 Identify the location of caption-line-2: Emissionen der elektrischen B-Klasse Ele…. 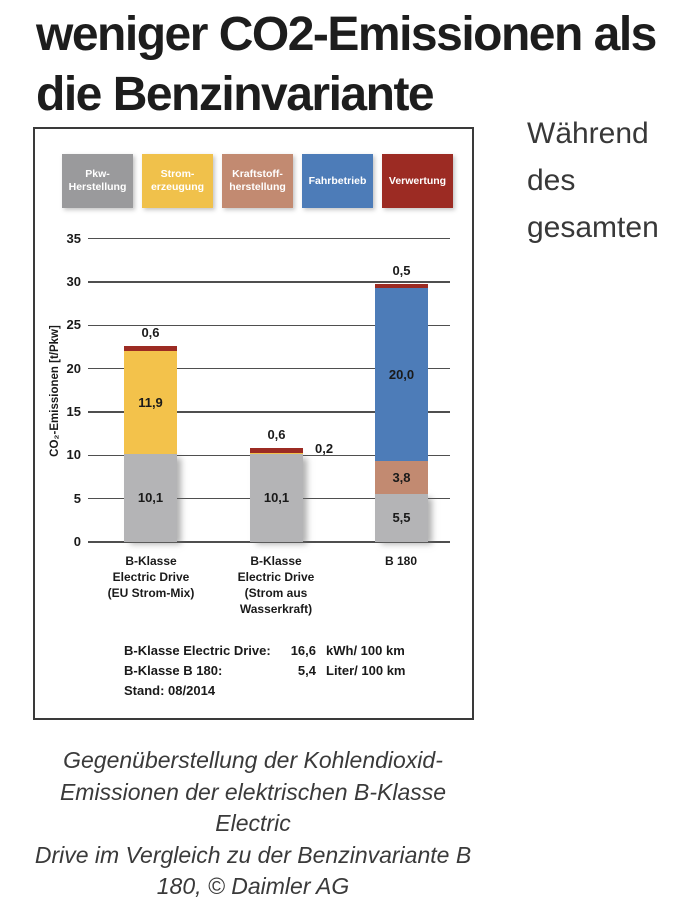
(253, 807).